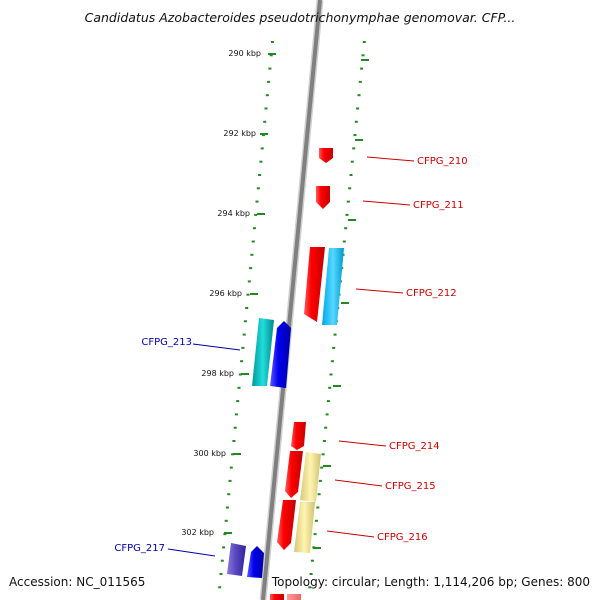 The image size is (600, 600). Describe the element at coordinates (252, 53) in the screenshot. I see `axis-tick: 290 kbp` at that location.